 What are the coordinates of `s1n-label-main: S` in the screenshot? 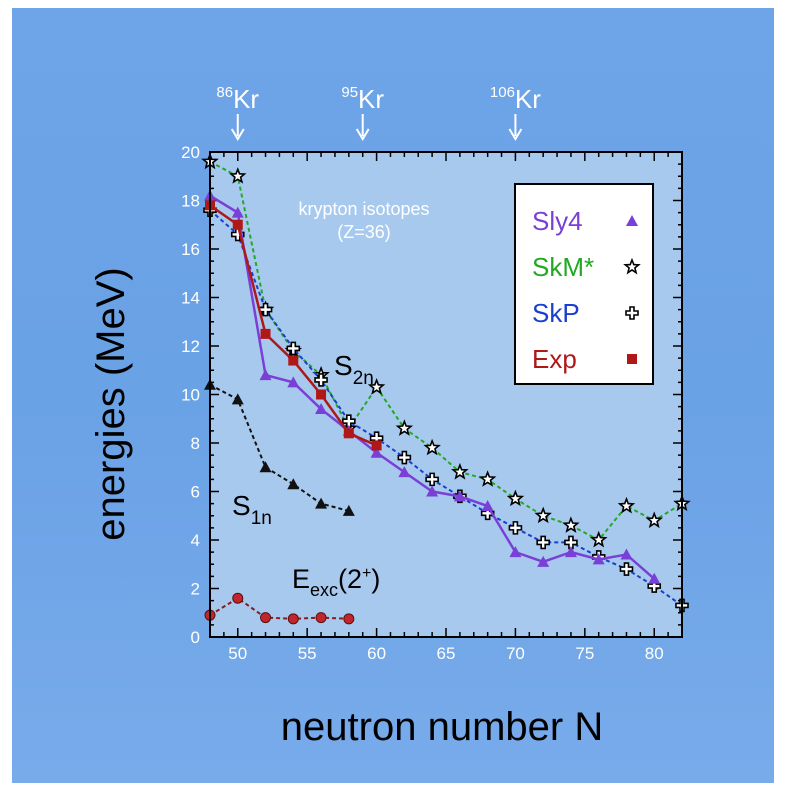 It's located at (241, 505).